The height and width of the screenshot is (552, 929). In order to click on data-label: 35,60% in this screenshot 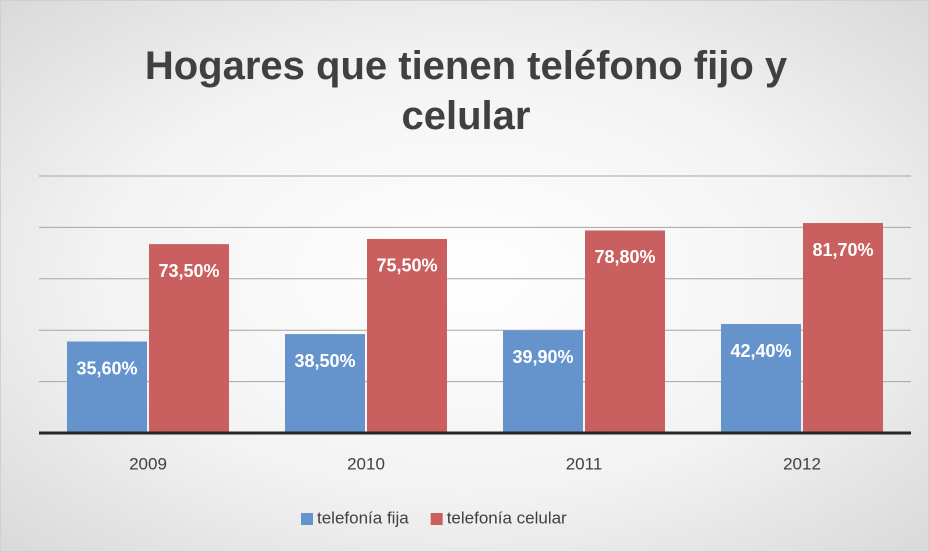, I will do `click(106, 368)`.